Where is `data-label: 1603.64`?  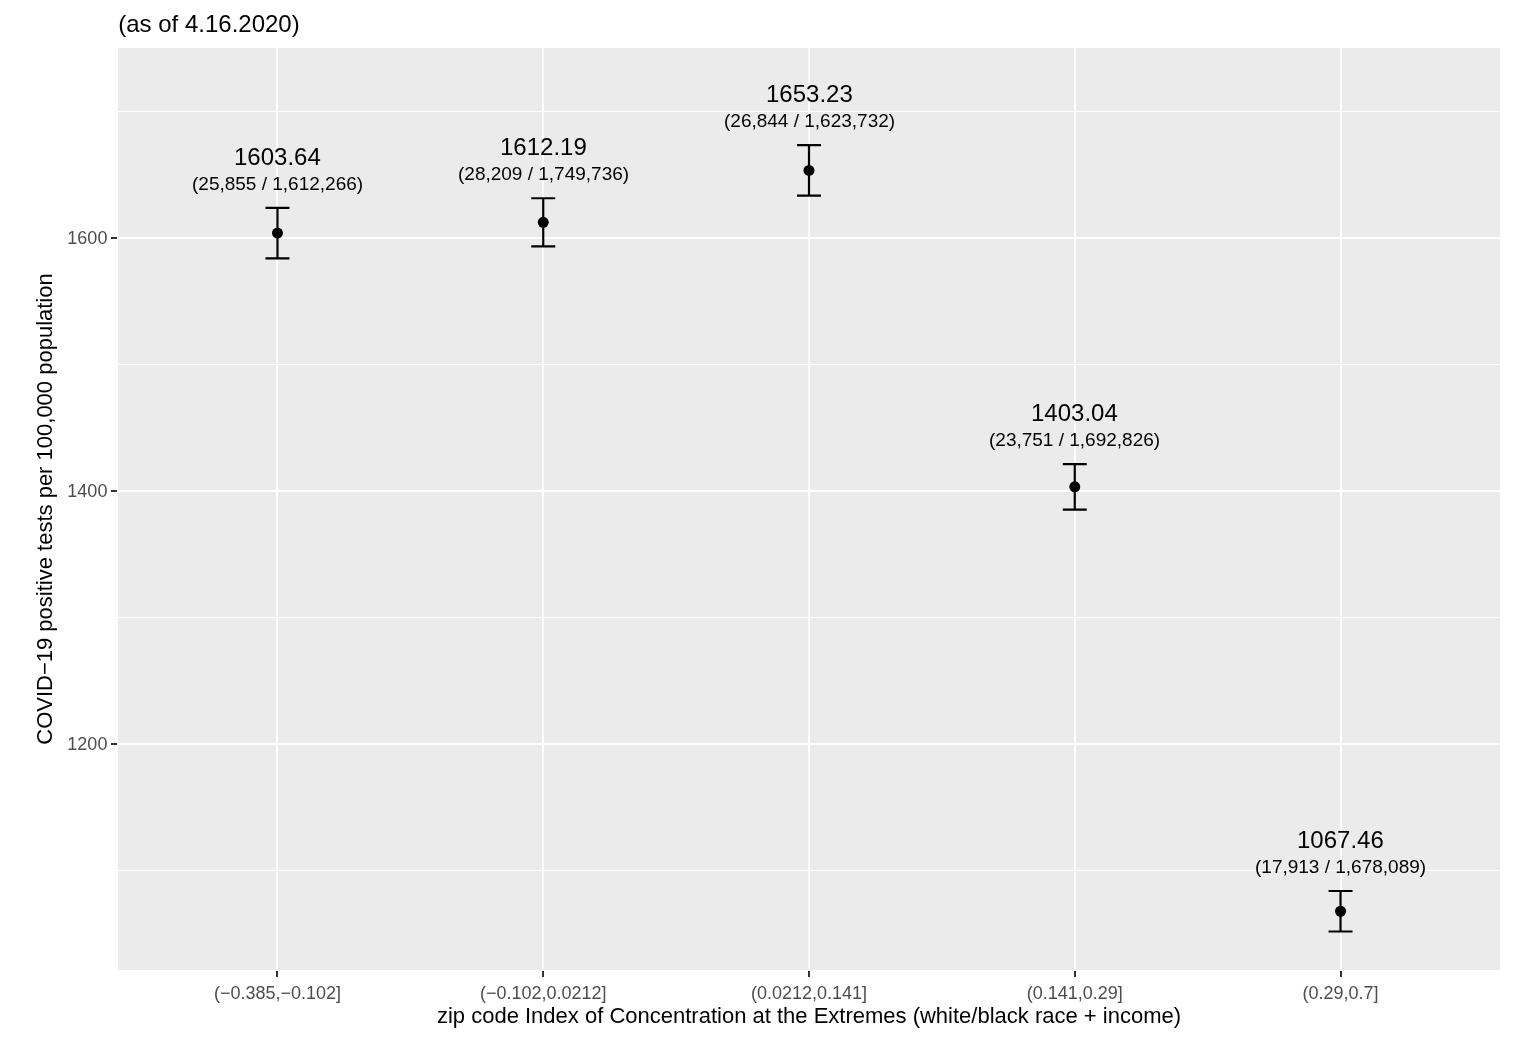
data-label: 1603.64 is located at coordinates (277, 156).